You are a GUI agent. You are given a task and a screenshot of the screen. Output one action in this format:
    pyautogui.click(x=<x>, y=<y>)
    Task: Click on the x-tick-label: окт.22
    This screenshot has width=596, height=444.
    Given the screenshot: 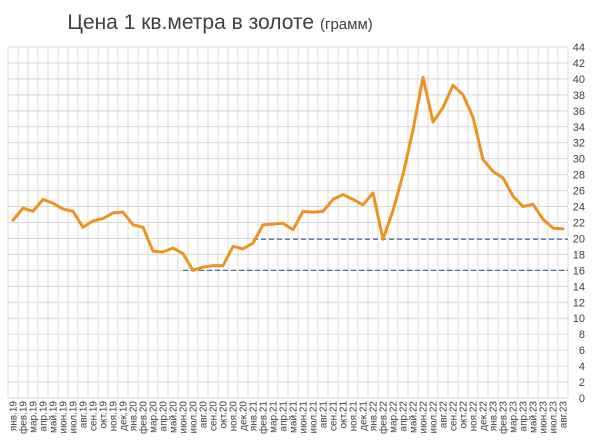 What is the action you would take?
    pyautogui.click(x=464, y=415)
    